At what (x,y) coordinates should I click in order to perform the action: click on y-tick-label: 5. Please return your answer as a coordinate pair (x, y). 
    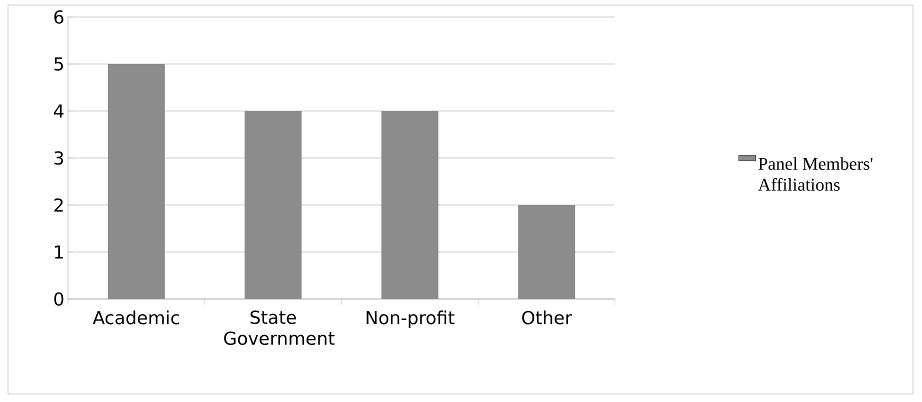
    Looking at the image, I should click on (58, 64).